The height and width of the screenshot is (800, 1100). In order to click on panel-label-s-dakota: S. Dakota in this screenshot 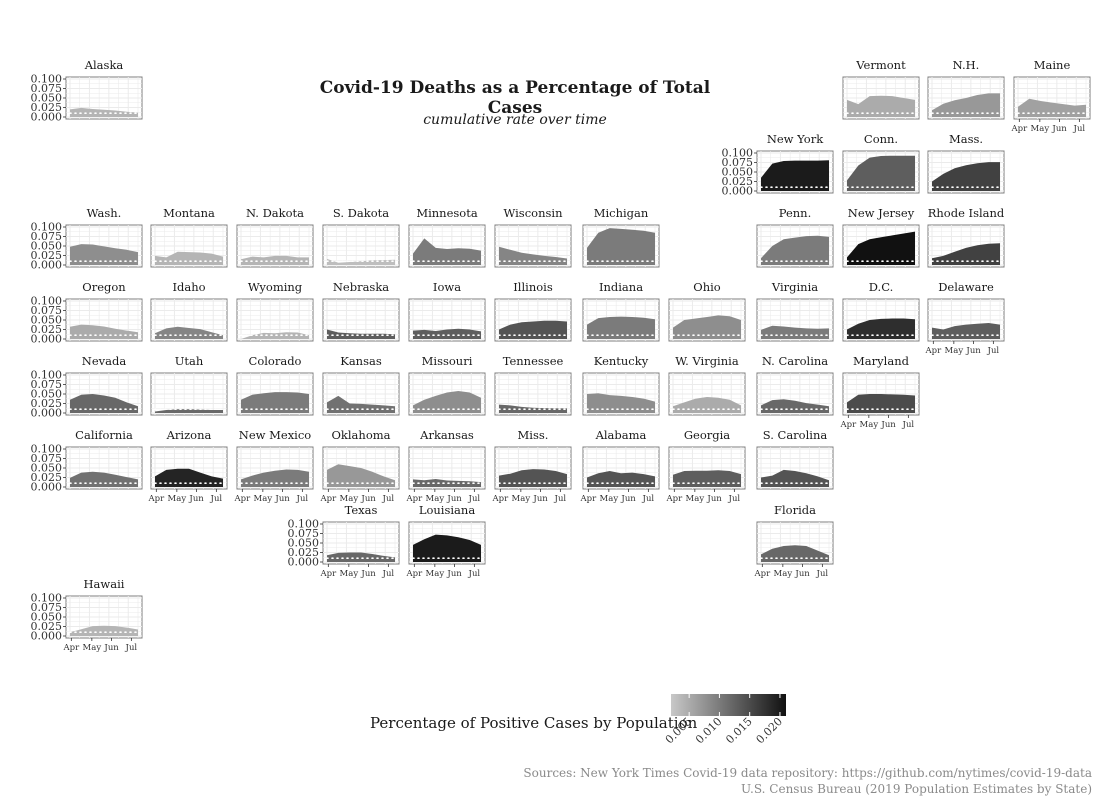, I will do `click(361, 213)`.